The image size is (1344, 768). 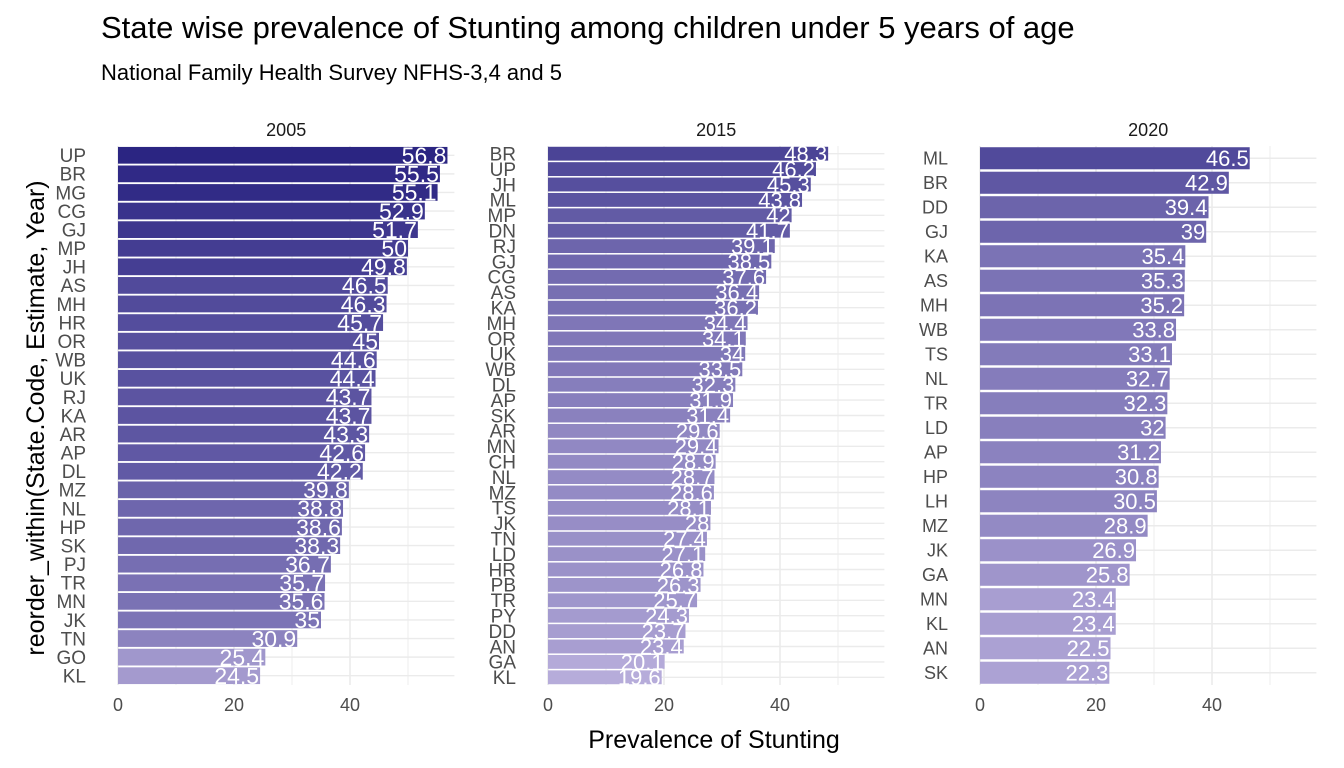 What do you see at coordinates (71, 658) in the screenshot?
I see `category-label: GO` at bounding box center [71, 658].